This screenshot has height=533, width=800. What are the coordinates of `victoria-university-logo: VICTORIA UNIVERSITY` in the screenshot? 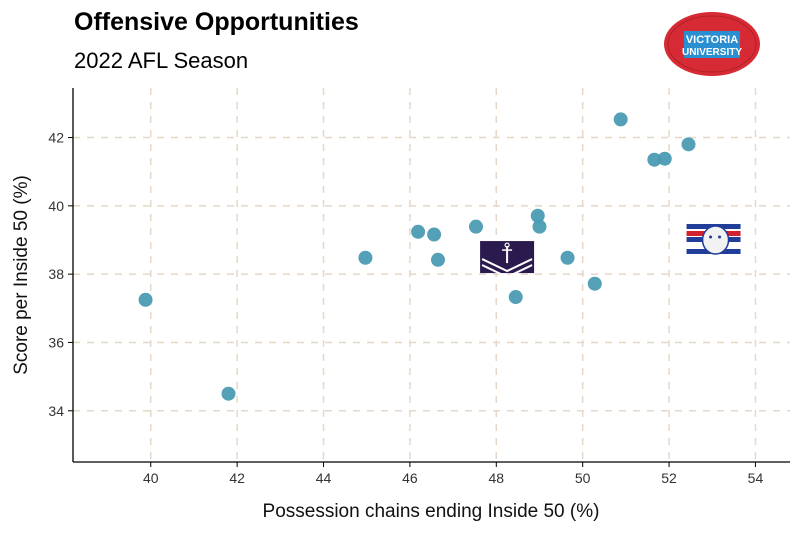 It's located at (712, 44).